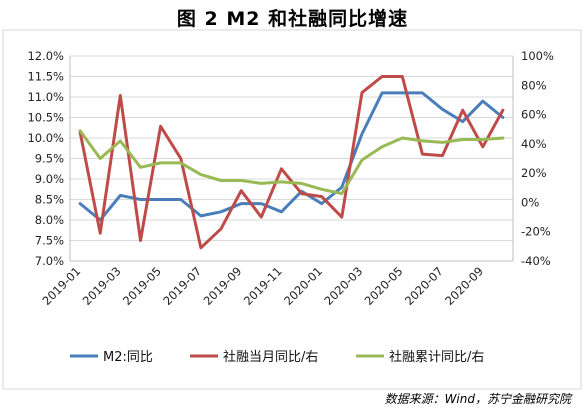  Describe the element at coordinates (49, 261) in the screenshot. I see `y-left-tick-label: 7.0%` at that location.